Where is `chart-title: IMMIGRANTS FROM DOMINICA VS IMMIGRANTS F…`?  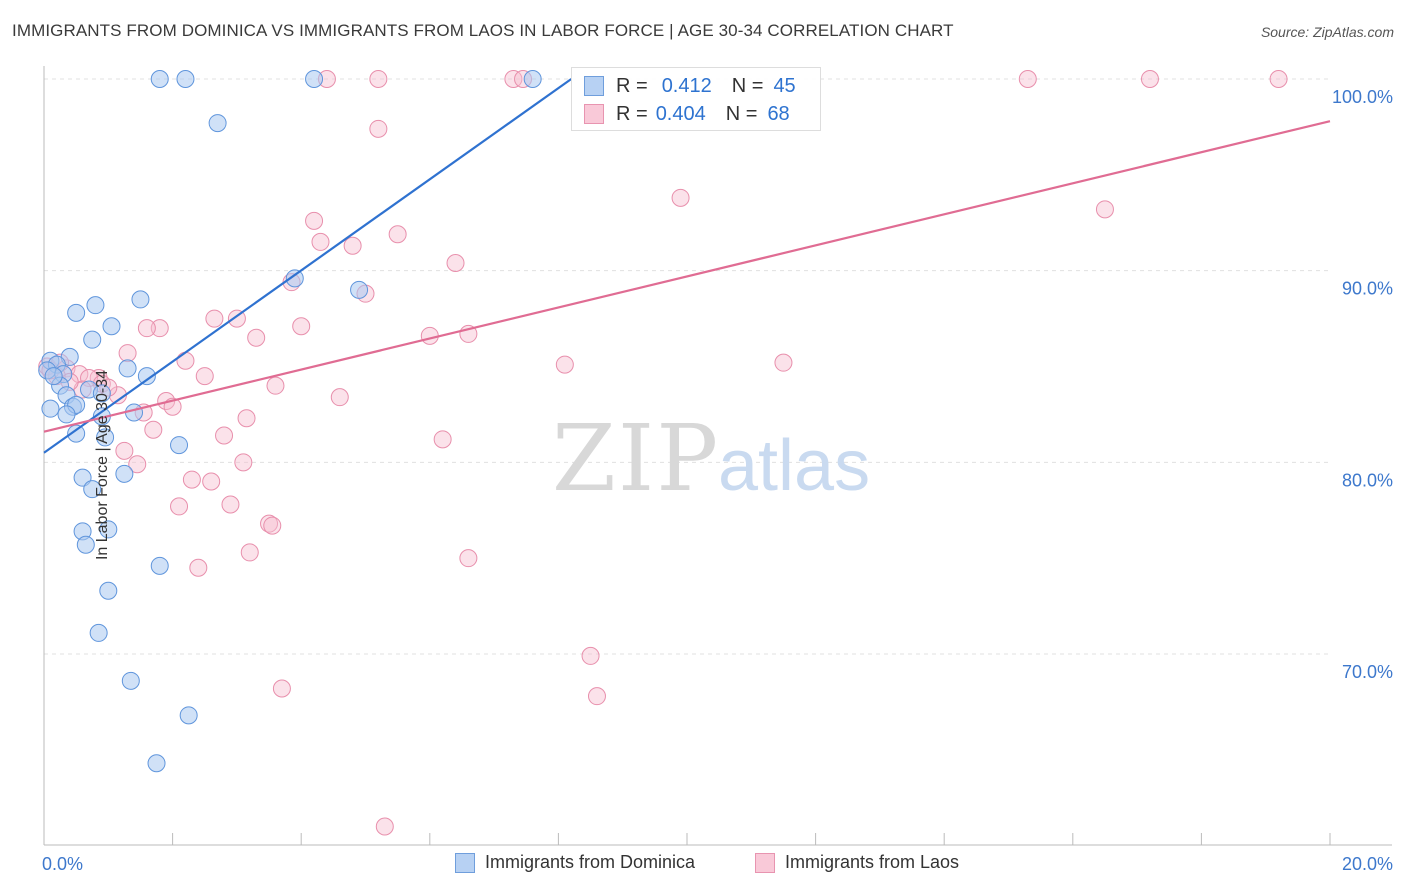
chart-title: IMMIGRANTS FROM DOMINICA VS IMMIGRANTS F… is located at coordinates (483, 30).